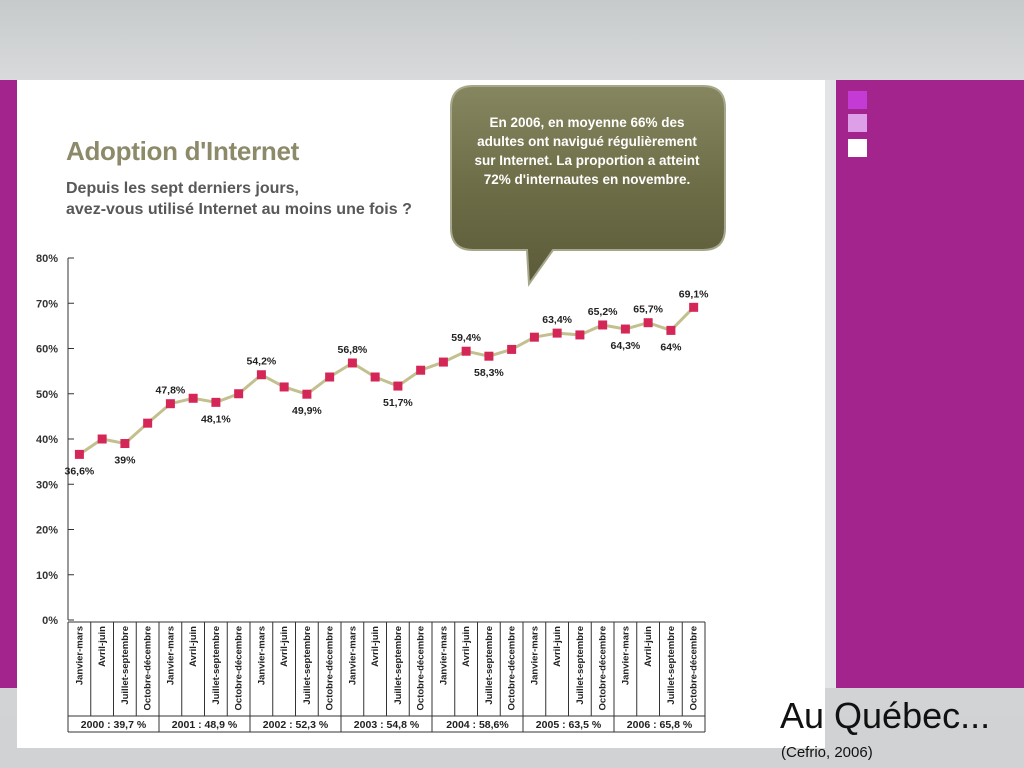 The width and height of the screenshot is (1024, 768). I want to click on y-tick-label: 10%, so click(47, 576).